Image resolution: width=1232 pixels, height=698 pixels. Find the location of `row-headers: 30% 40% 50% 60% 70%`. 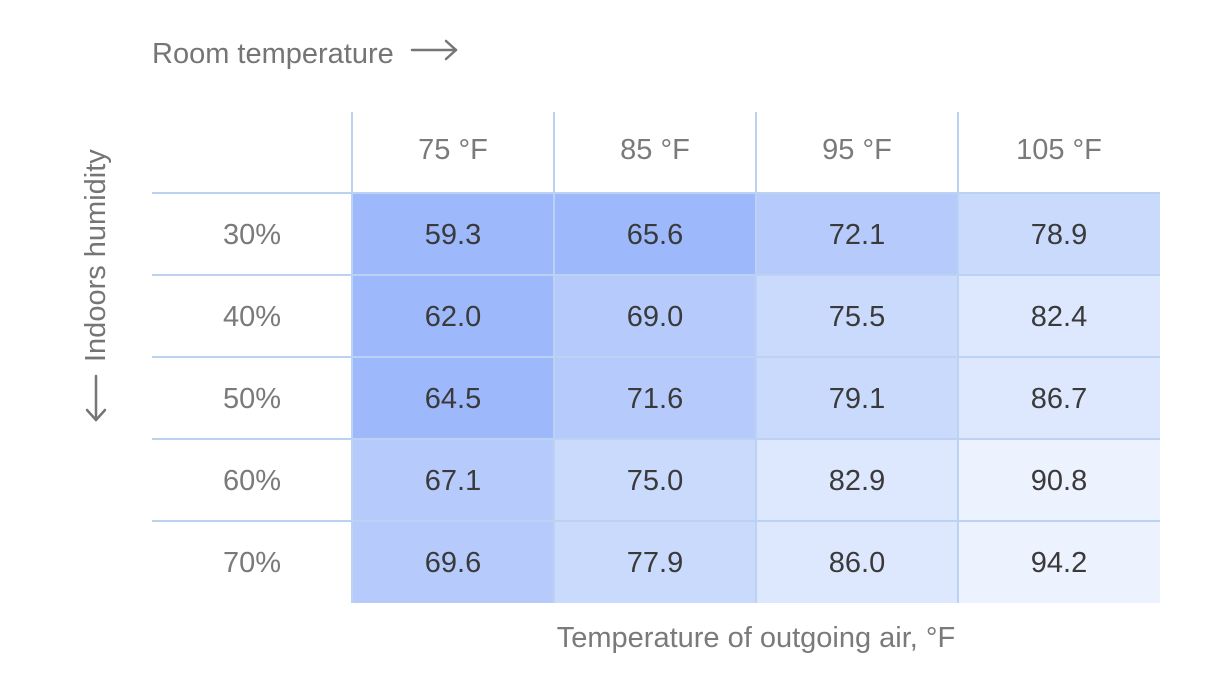

row-headers: 30% 40% 50% 60% 70% is located at coordinates (252, 399).